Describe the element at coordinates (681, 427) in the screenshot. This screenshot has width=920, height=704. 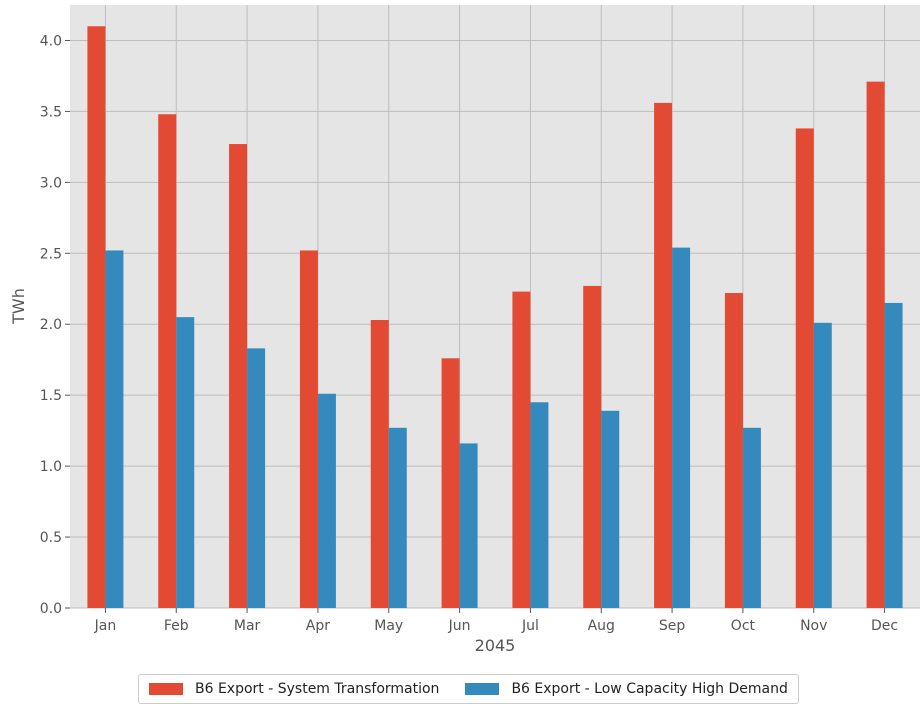
I see `bar-low-capacity-high-demand-sep` at that location.